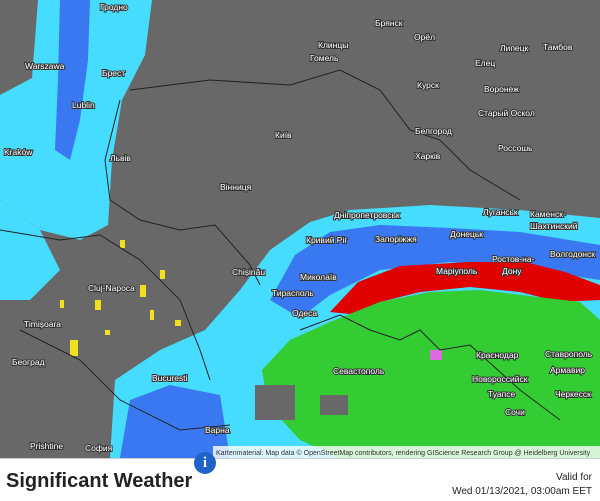  Describe the element at coordinates (45, 66) in the screenshot. I see `city-label: Warszawa` at that location.